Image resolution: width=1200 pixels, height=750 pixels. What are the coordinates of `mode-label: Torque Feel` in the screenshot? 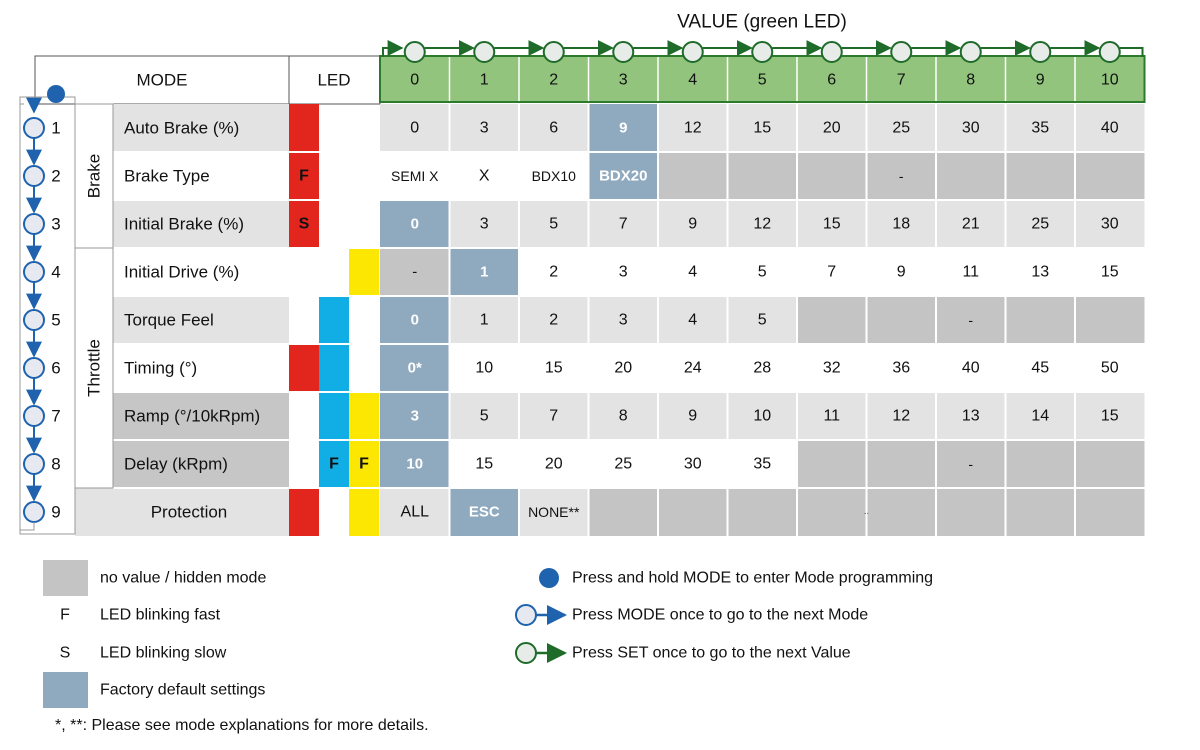 It's located at (169, 320).